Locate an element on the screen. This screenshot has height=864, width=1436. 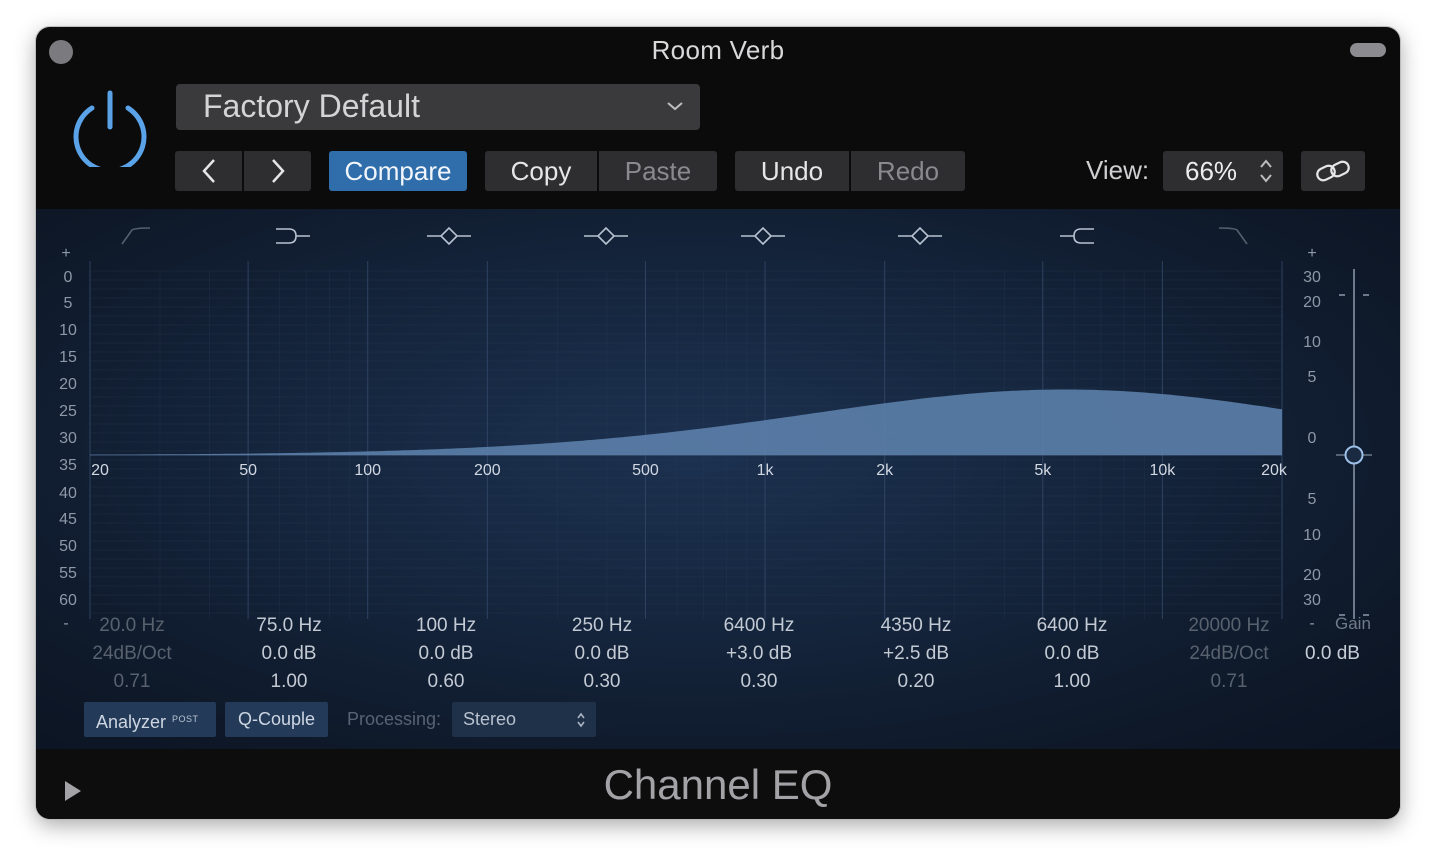
band-7-params: 6400 Hz 0.0 dB 1.00 is located at coordinates (1072, 654).